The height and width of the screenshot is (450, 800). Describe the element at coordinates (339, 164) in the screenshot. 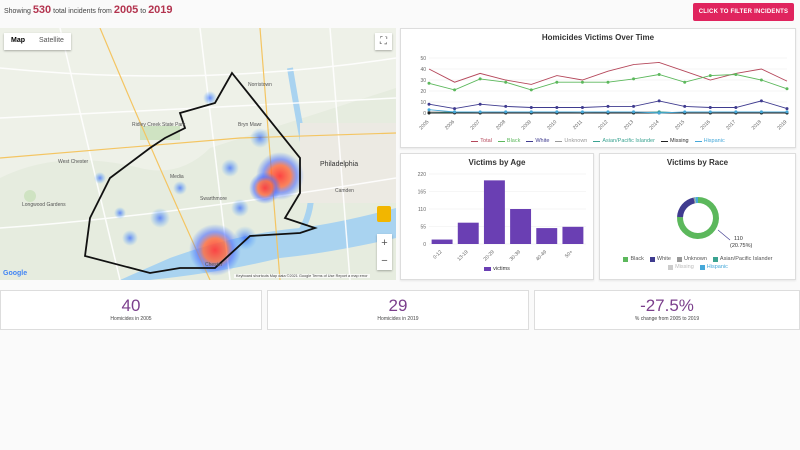

I see `map-label-philadelphia: Philadelphia` at that location.